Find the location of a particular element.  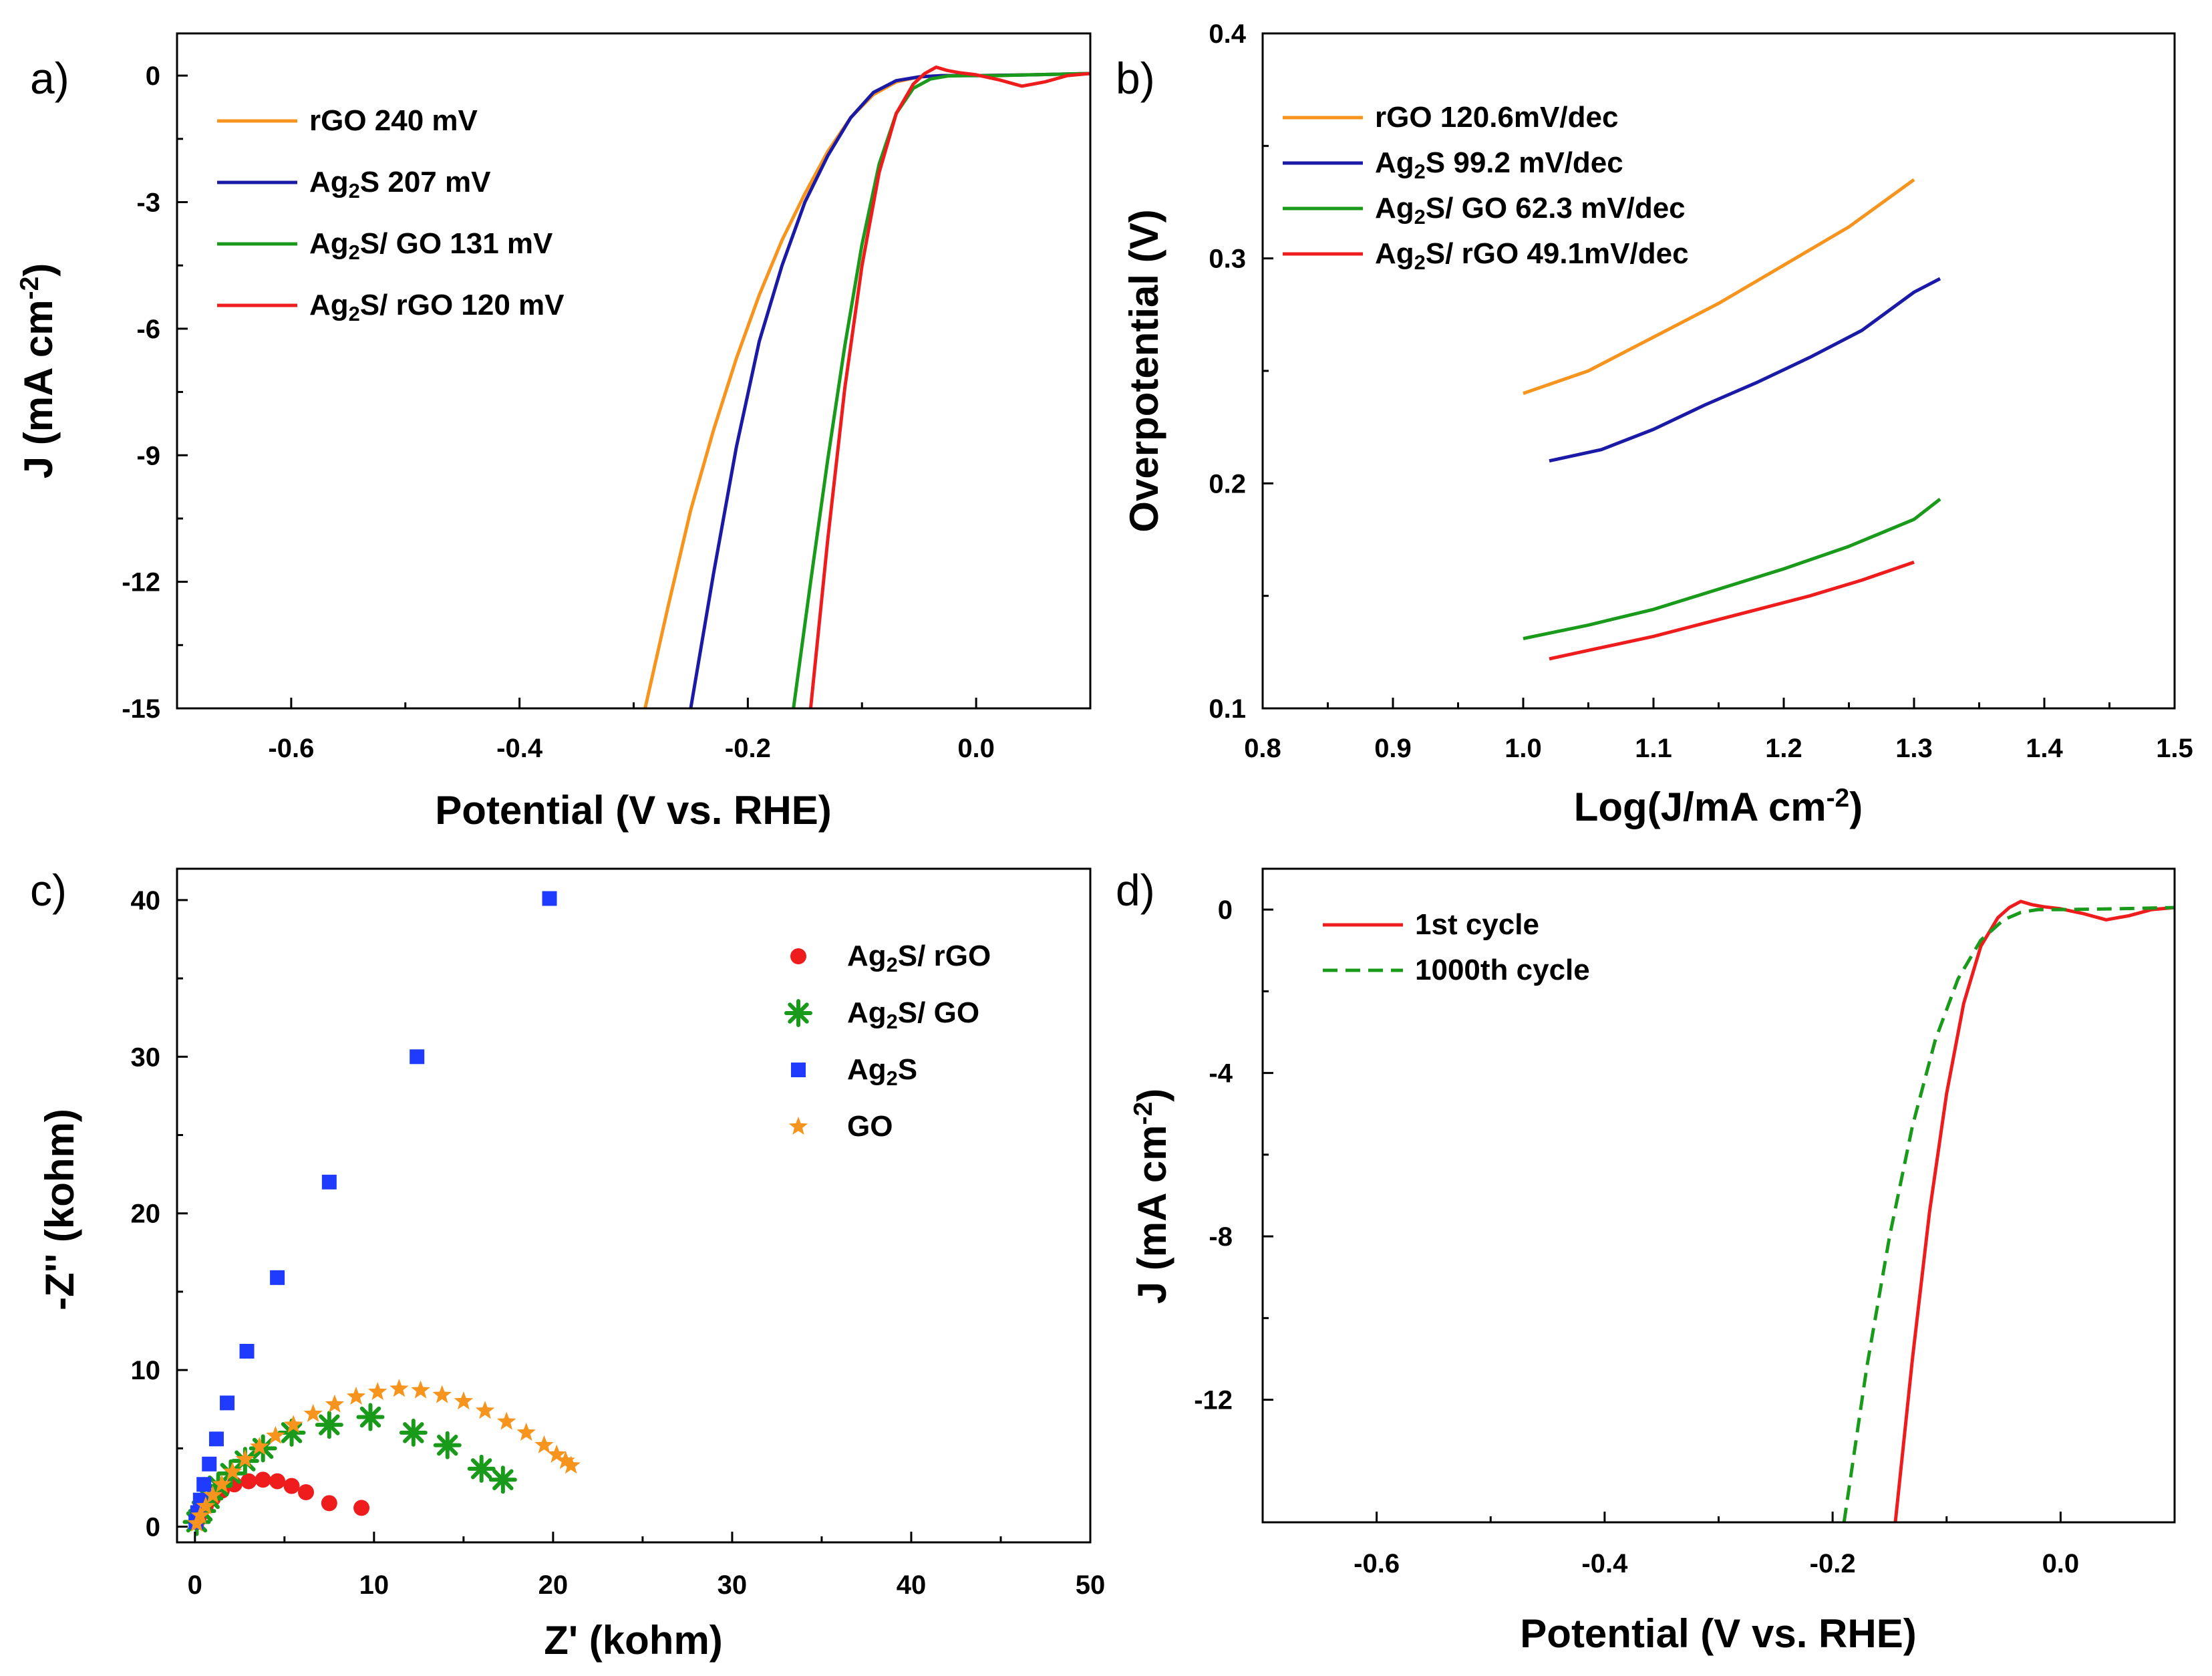

x-tick-label: 10 is located at coordinates (374, 1585).